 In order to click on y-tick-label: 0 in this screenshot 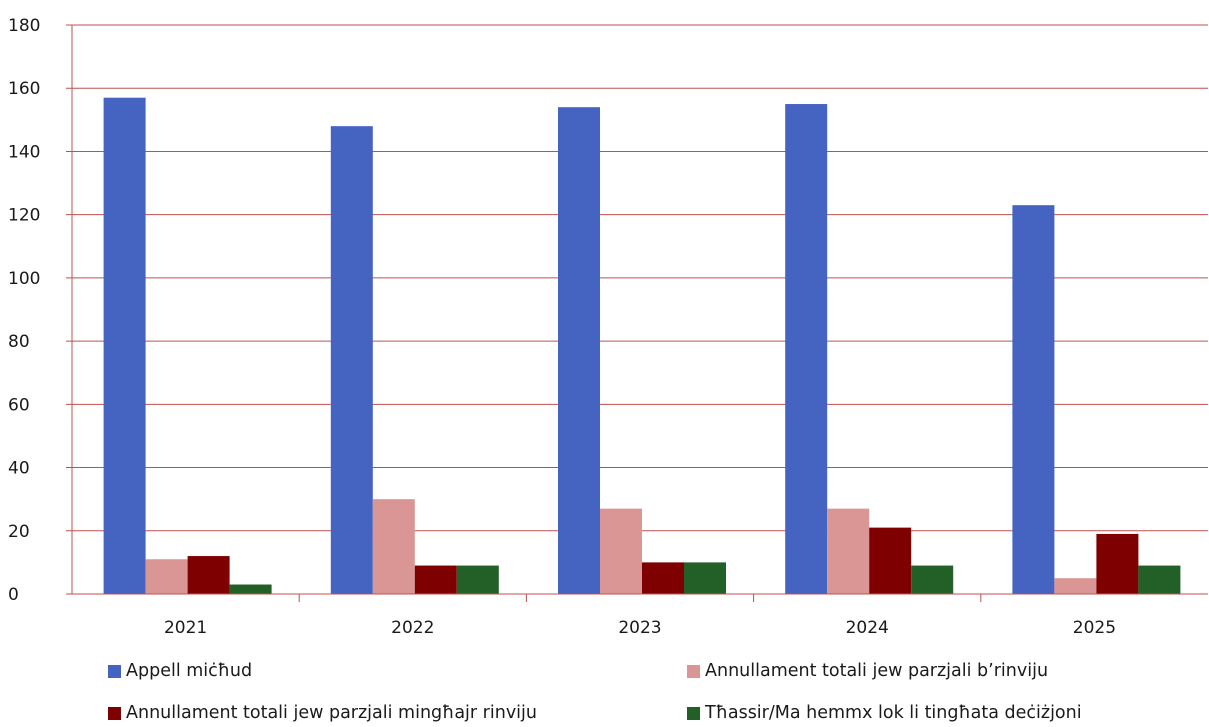, I will do `click(13, 595)`.